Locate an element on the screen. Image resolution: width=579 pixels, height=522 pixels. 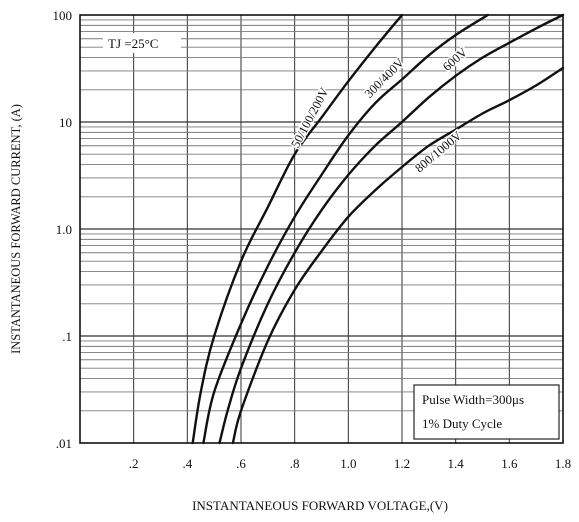
y-axis-title: INSTANTANEOUS FORWARD CURRENT, (A) is located at coordinates (16, 229).